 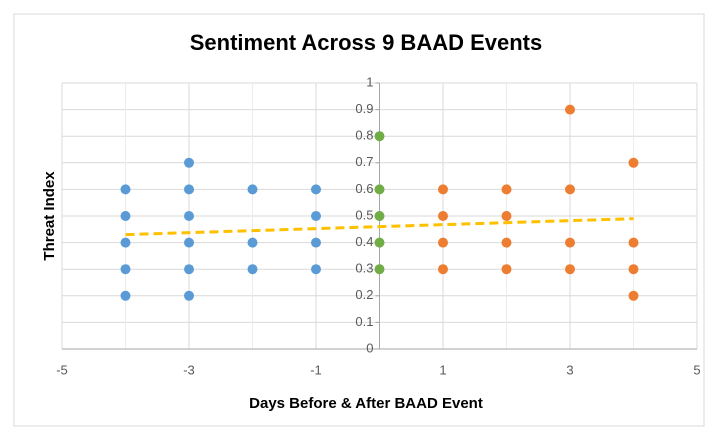 What do you see at coordinates (364, 135) in the screenshot?
I see `y-tick-label: 0.8` at bounding box center [364, 135].